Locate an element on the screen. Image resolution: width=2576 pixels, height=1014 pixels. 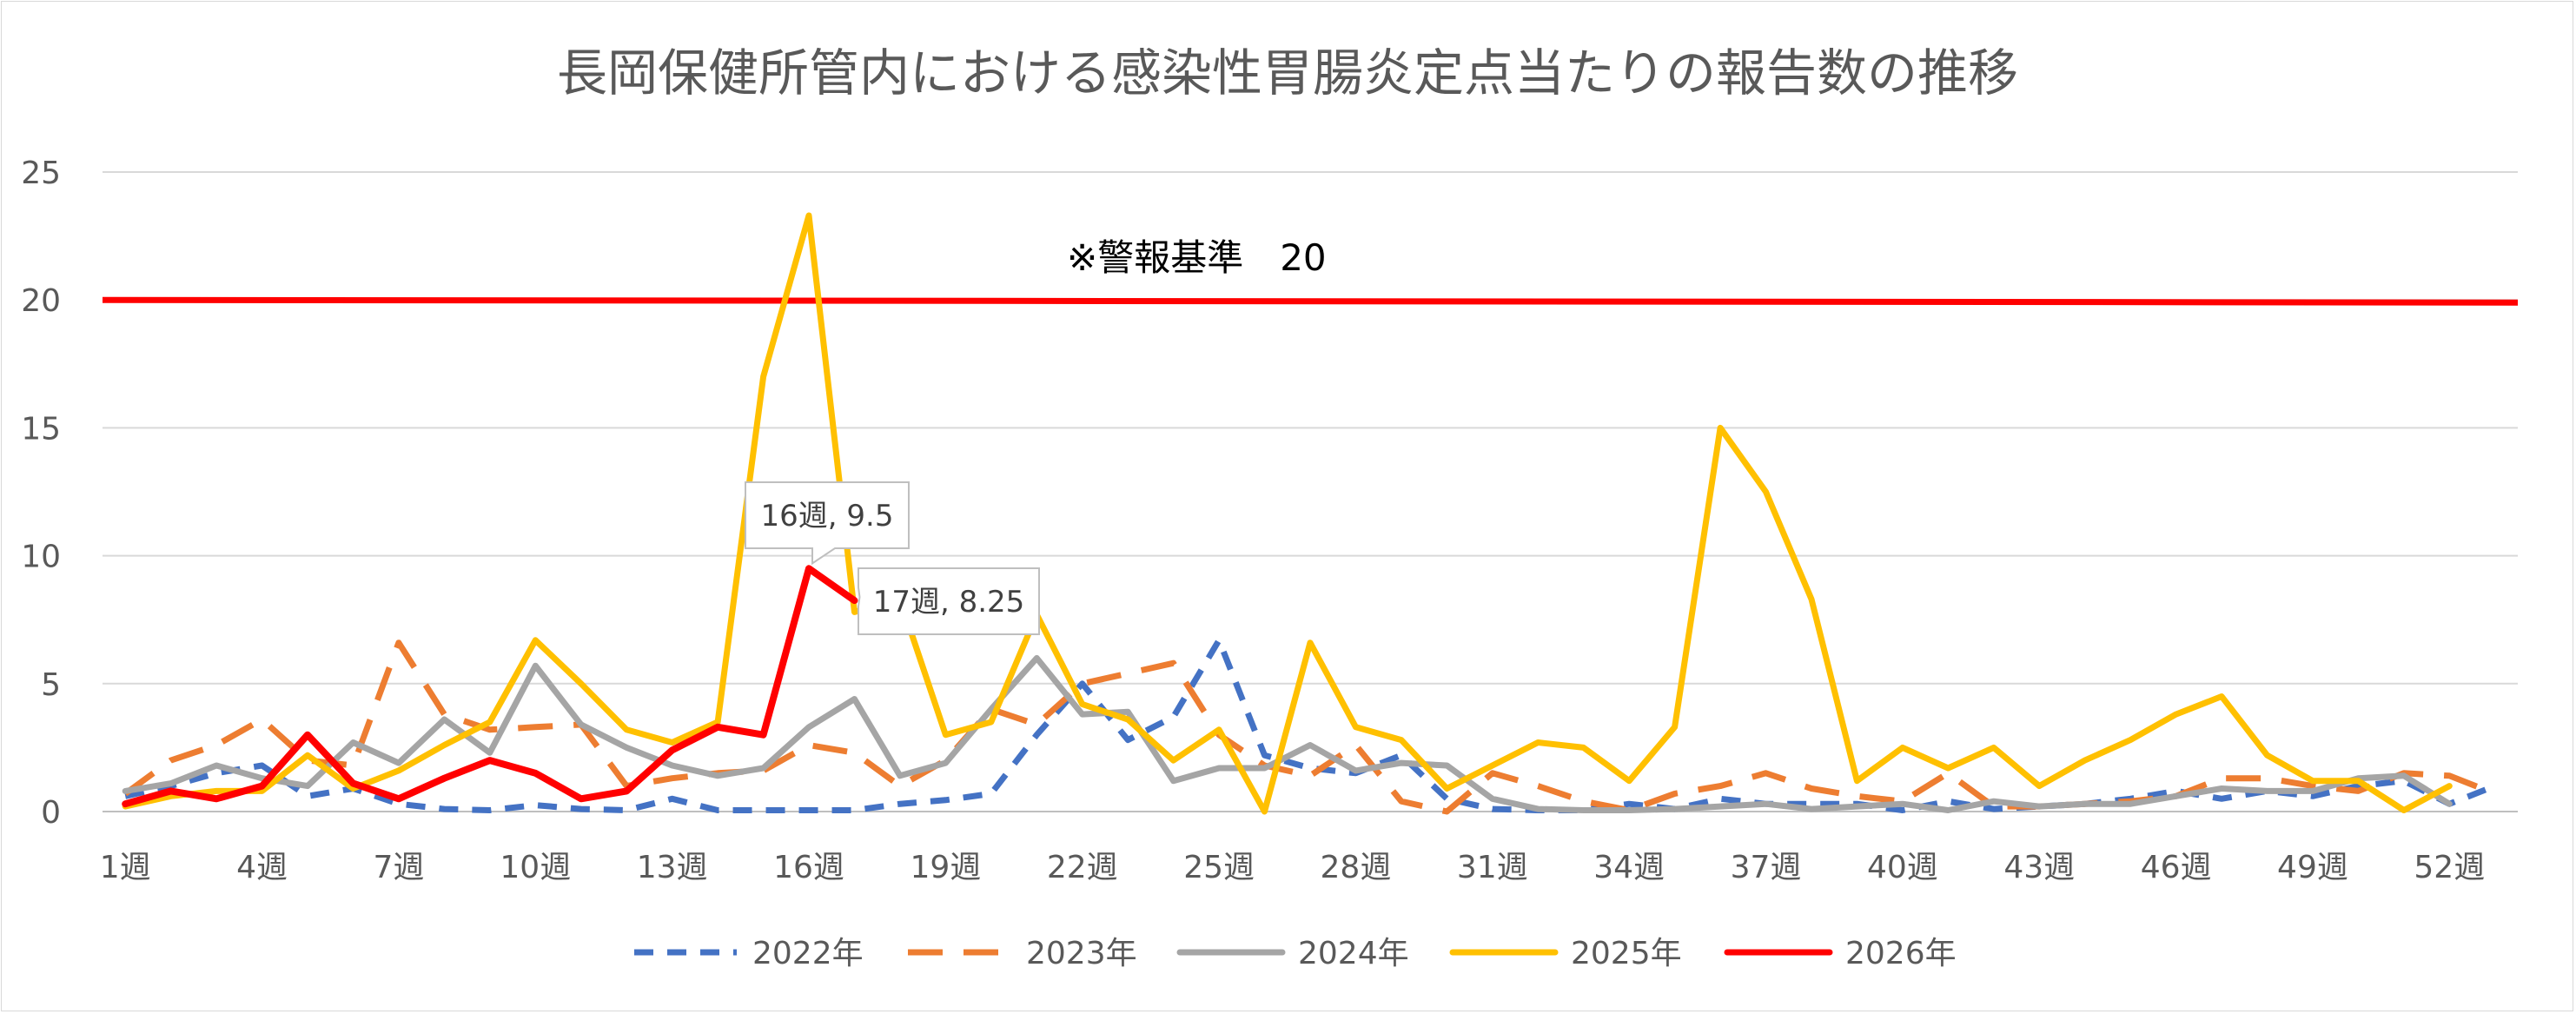
threshold-line is located at coordinates (1310, 301).